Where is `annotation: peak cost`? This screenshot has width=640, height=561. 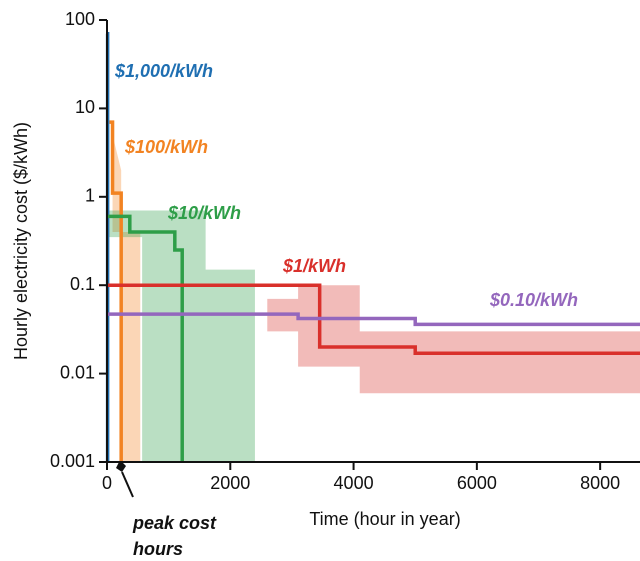
annotation: peak cost is located at coordinates (174, 523).